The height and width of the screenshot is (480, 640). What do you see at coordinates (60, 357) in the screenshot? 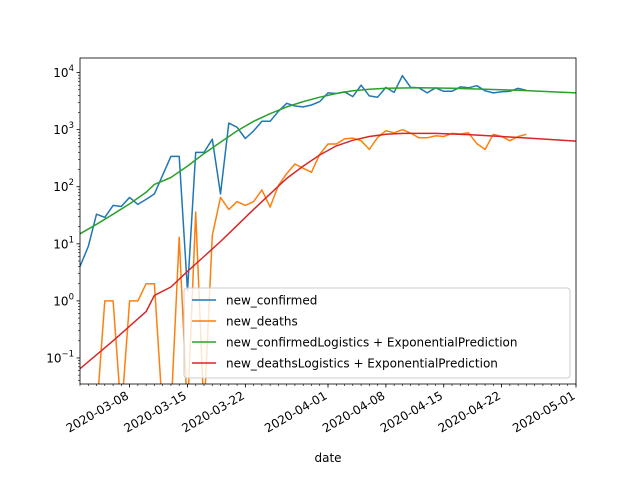
I see `y-tick-label: 10⁻¹` at bounding box center [60, 357].